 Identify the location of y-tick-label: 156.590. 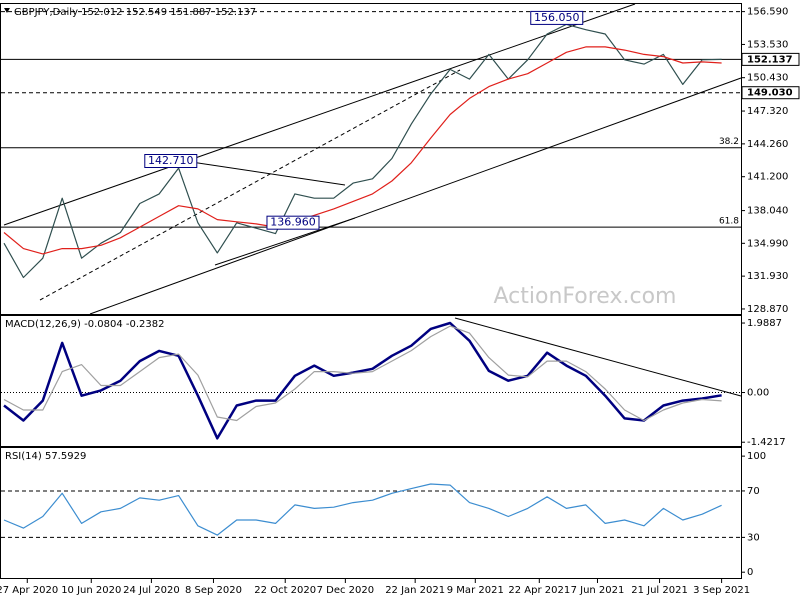
(767, 12).